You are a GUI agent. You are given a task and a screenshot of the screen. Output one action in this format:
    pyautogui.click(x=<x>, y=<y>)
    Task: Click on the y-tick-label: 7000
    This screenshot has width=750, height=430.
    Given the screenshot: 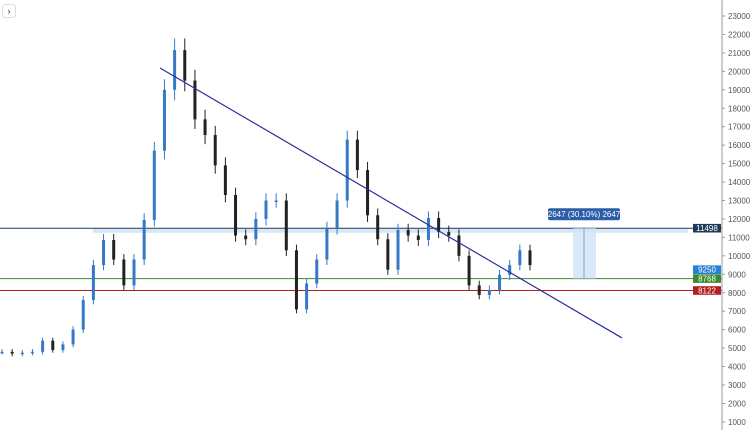 What is the action you would take?
    pyautogui.click(x=737, y=311)
    